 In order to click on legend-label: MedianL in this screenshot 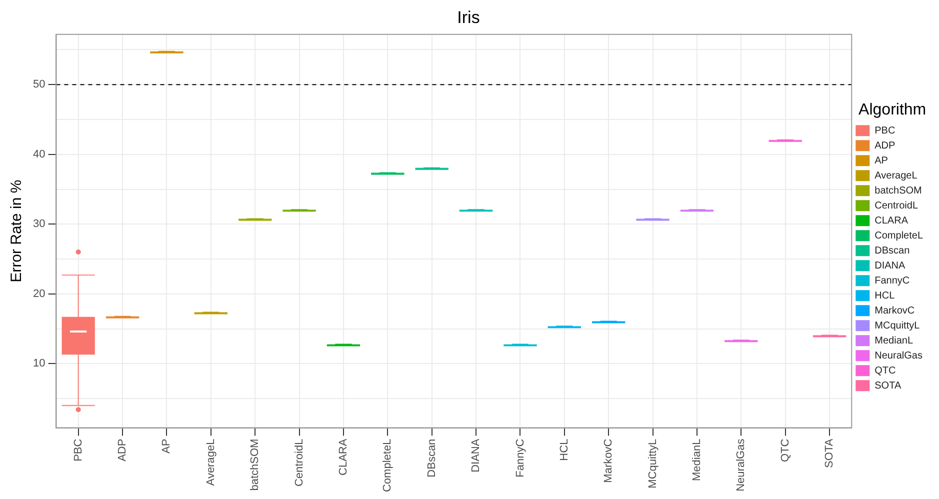, I will do `click(894, 340)`.